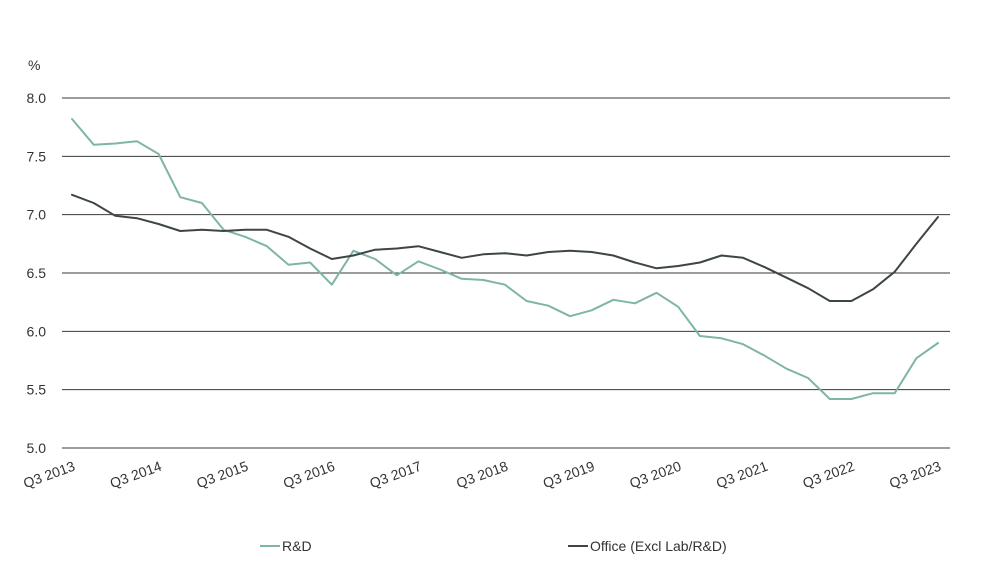 This screenshot has width=1000, height=563. I want to click on x-tick-label: Q3 2016, so click(309, 474).